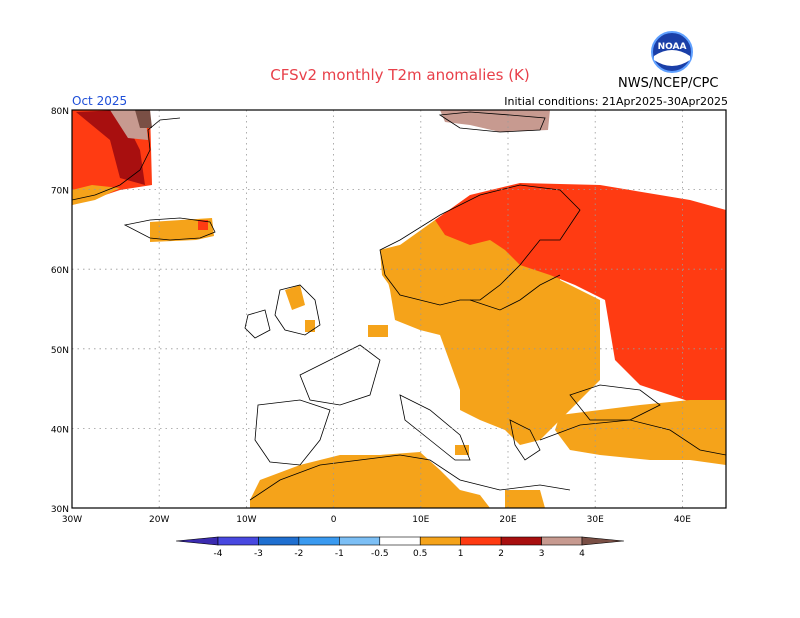 This screenshot has height=618, width=800. I want to click on colorbar-max-arrow, so click(603, 541).